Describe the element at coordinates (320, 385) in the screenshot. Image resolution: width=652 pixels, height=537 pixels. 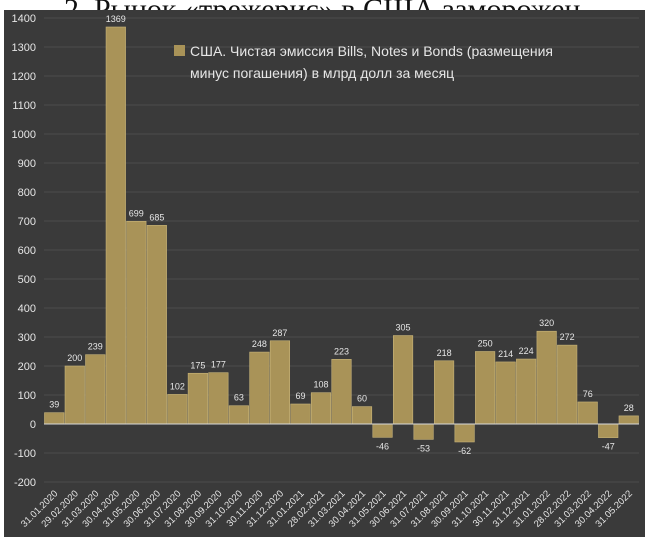
I see `data-label: 108` at that location.